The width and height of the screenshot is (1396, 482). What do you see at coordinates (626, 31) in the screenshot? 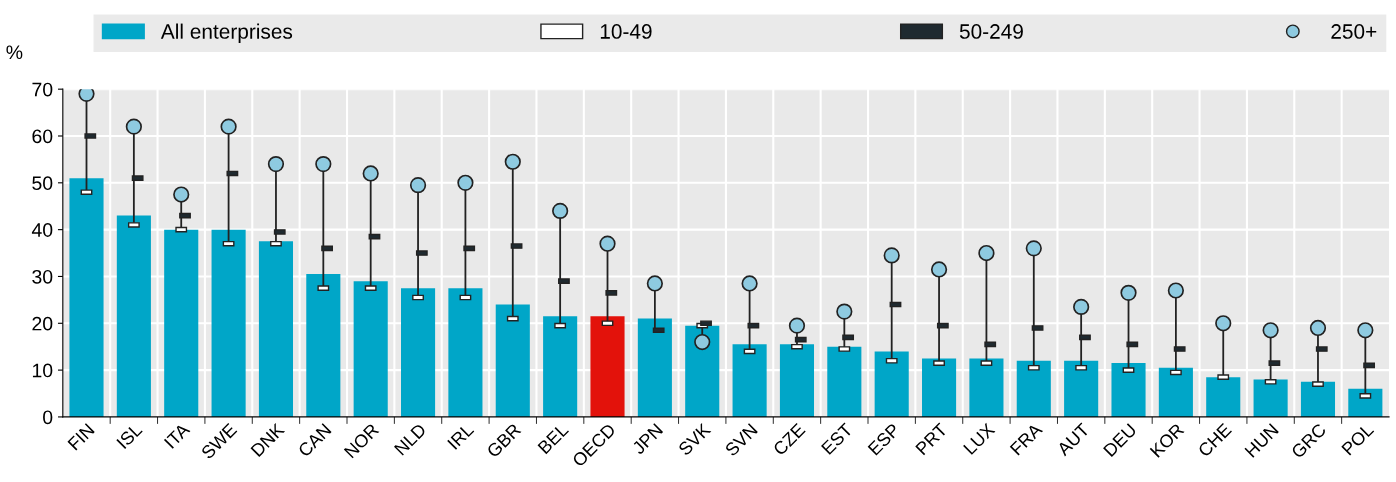
I see `legend-label: 10-49` at bounding box center [626, 31].